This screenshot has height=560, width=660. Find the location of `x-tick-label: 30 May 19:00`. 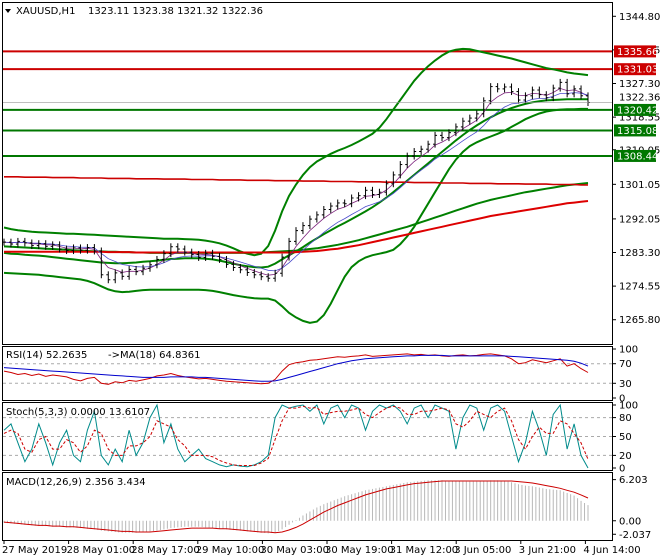

x-tick-label: 30 May 19:00 is located at coordinates (359, 550).